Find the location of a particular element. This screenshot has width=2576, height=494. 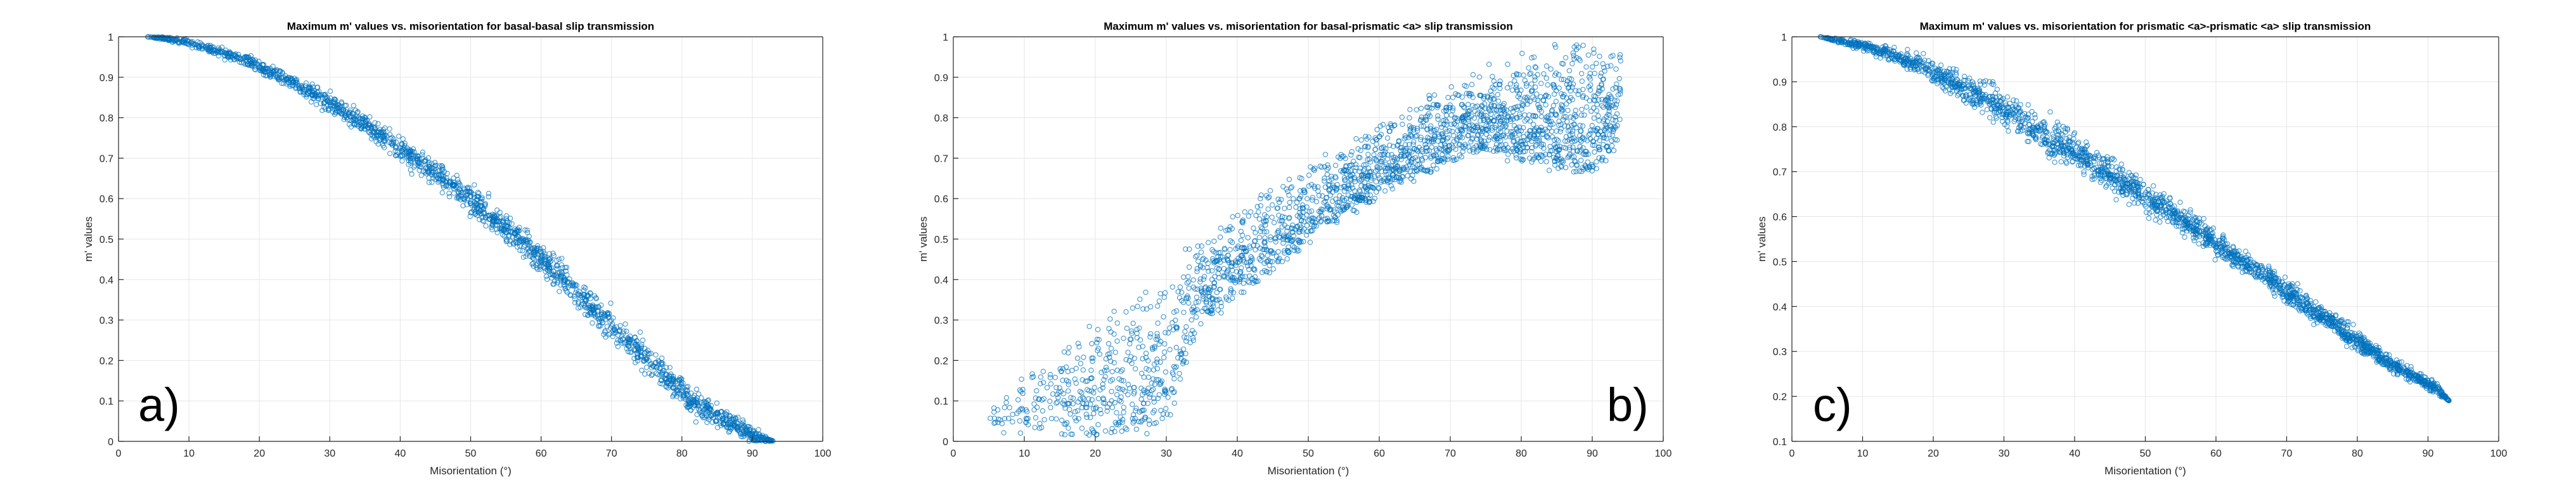

x-tick-label: 10 is located at coordinates (189, 453).